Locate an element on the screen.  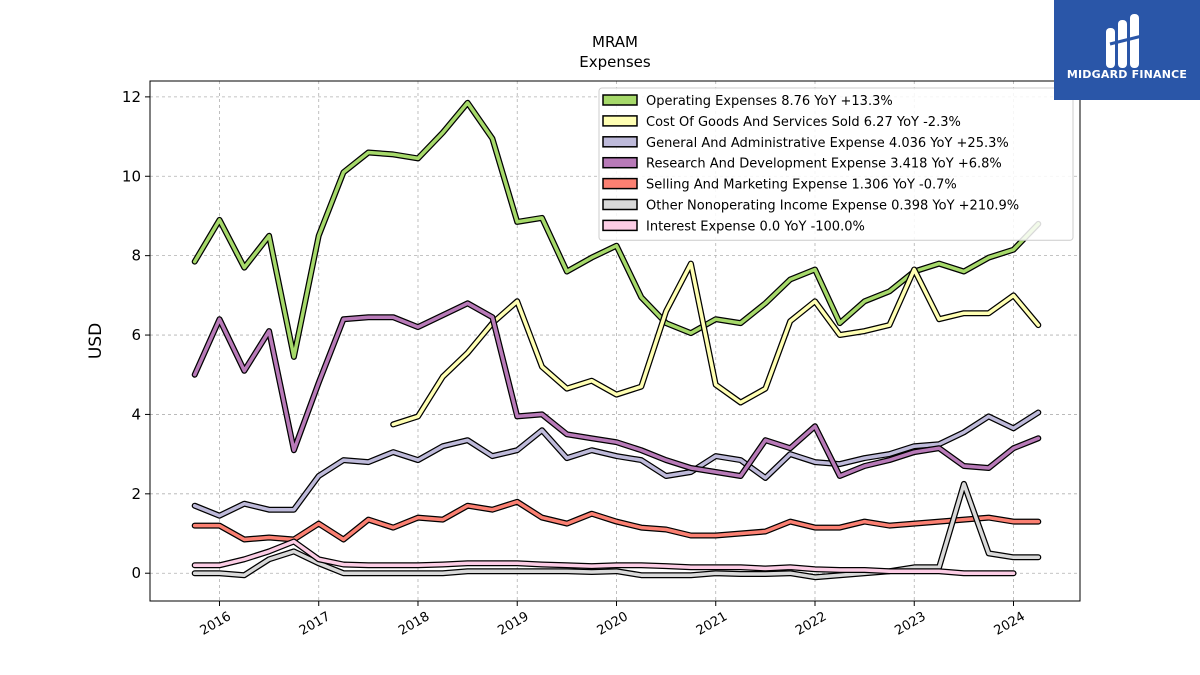
legend-entry: Operating Expenses 8.76 YoY +13.3% is located at coordinates (769, 101).